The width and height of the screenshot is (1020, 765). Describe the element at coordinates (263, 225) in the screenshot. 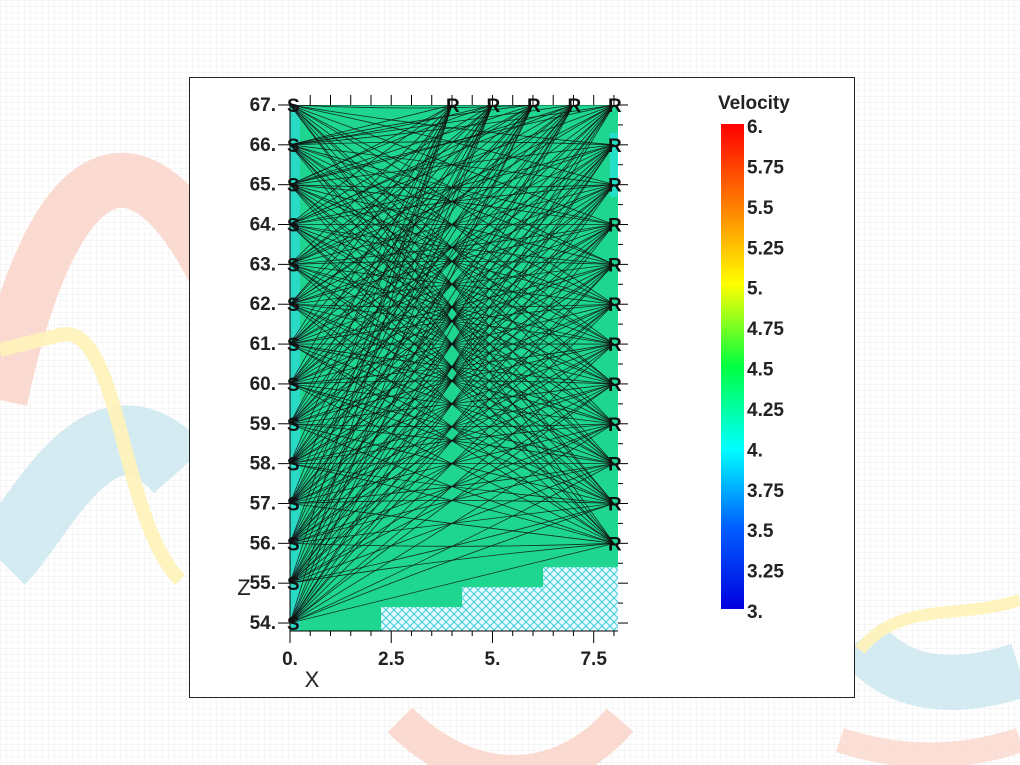

I see `y-tick-label: 64.` at that location.